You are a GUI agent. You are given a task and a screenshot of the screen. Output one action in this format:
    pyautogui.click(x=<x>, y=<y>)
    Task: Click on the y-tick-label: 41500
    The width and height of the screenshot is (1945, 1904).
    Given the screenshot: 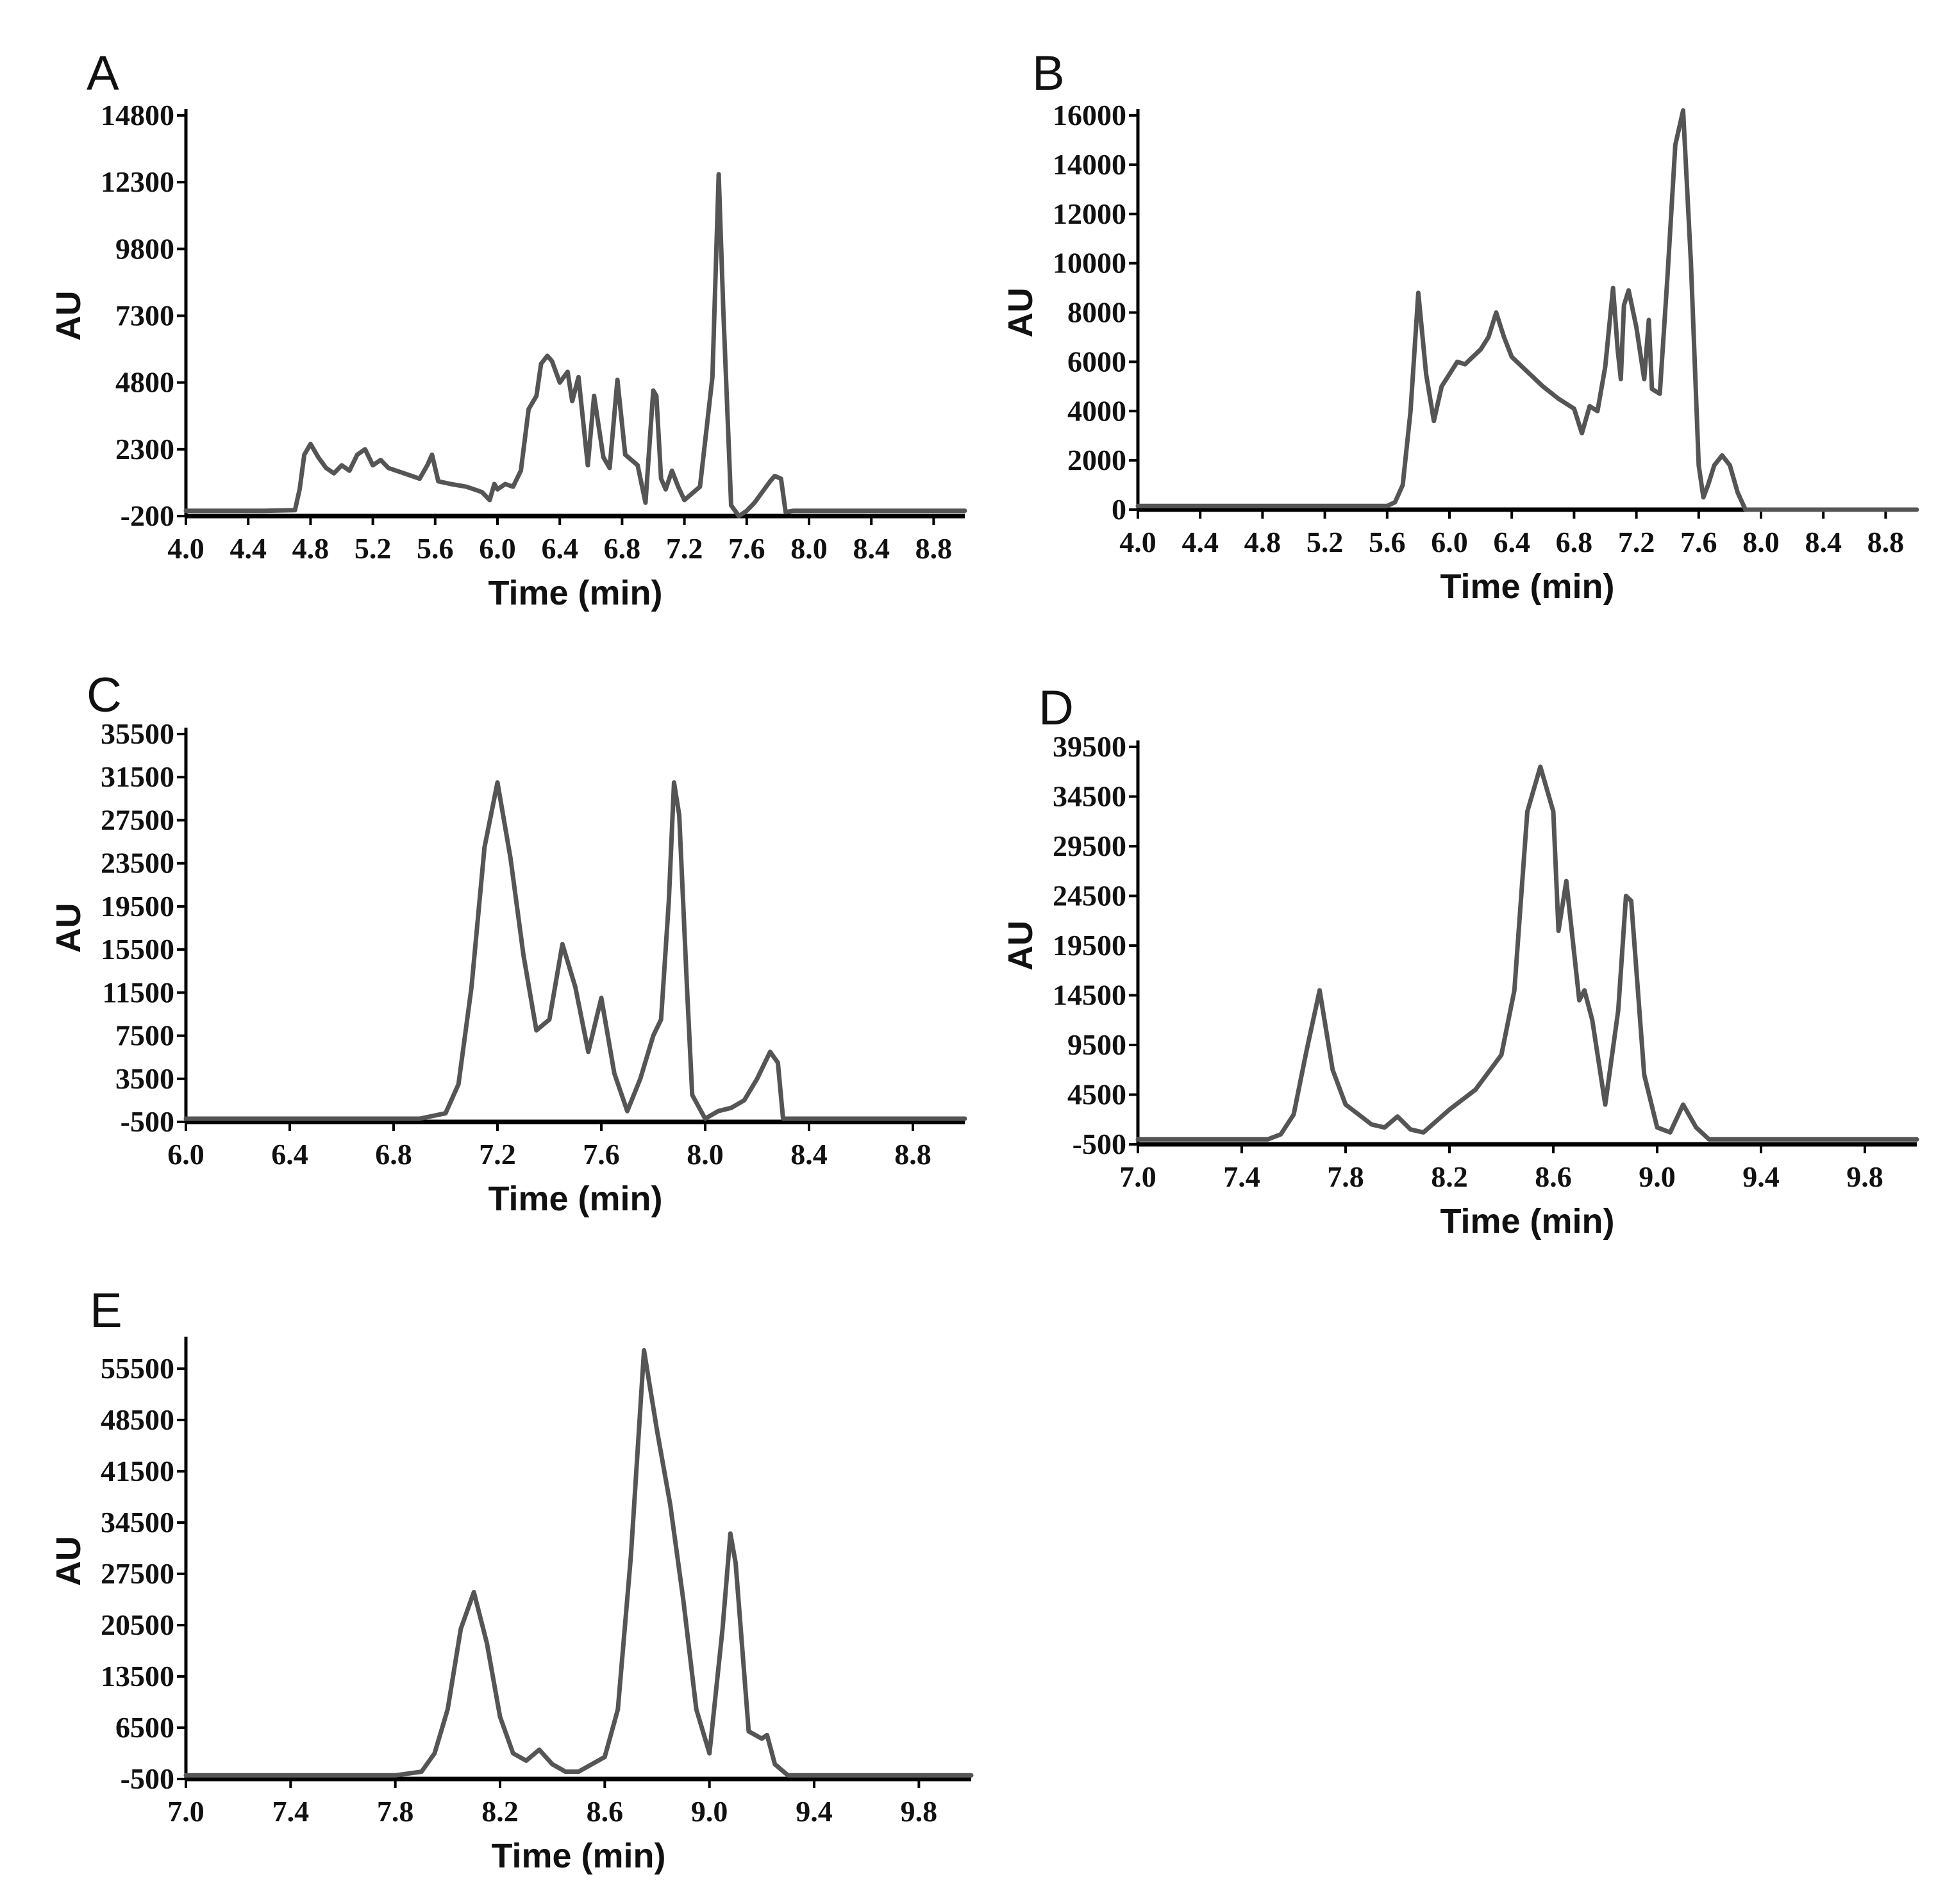 What is the action you would take?
    pyautogui.click(x=137, y=1471)
    